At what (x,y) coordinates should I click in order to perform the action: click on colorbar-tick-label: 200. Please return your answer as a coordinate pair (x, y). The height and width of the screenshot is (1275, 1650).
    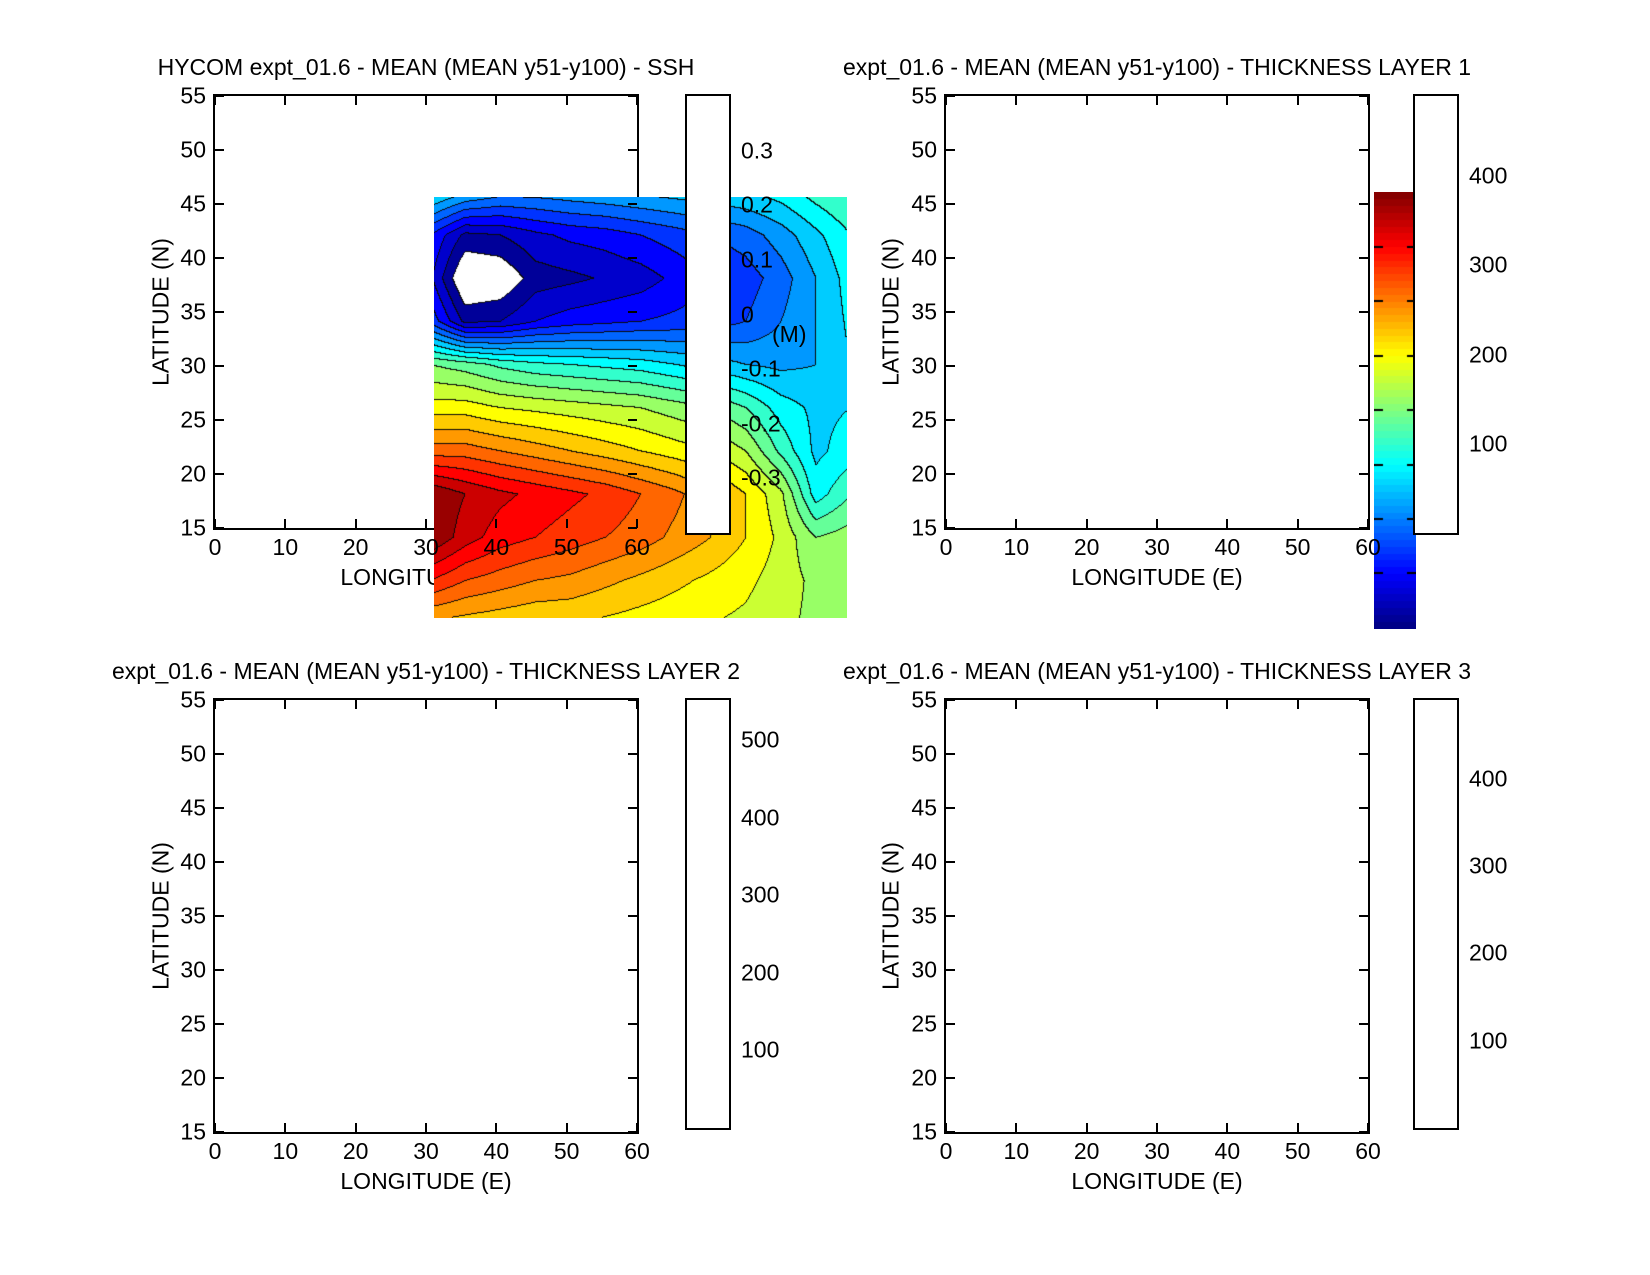
    Looking at the image, I should click on (1488, 952).